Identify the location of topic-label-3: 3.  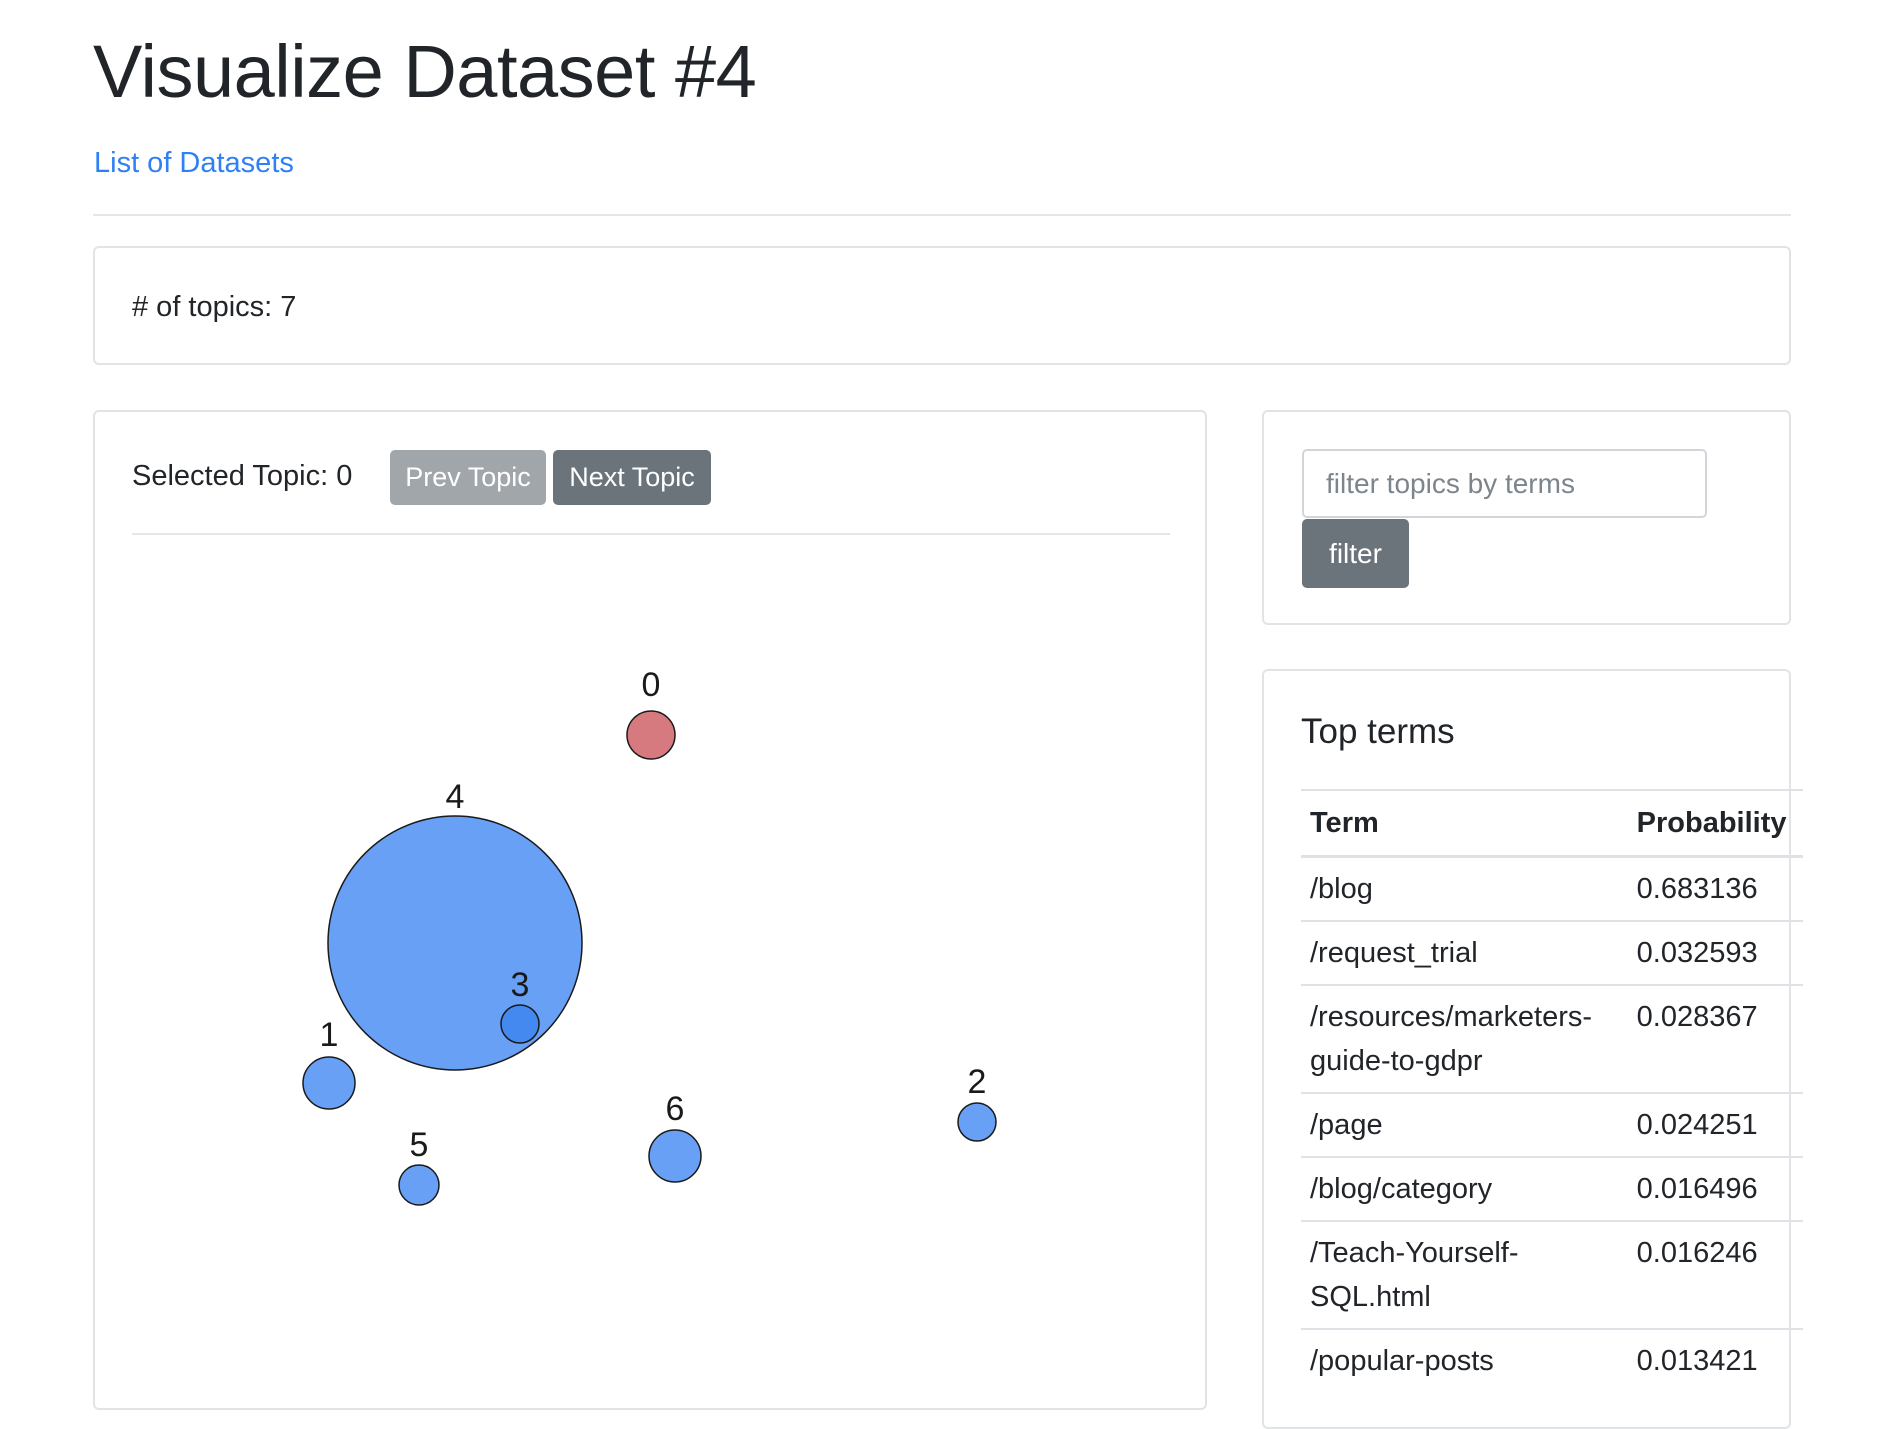
(520, 985).